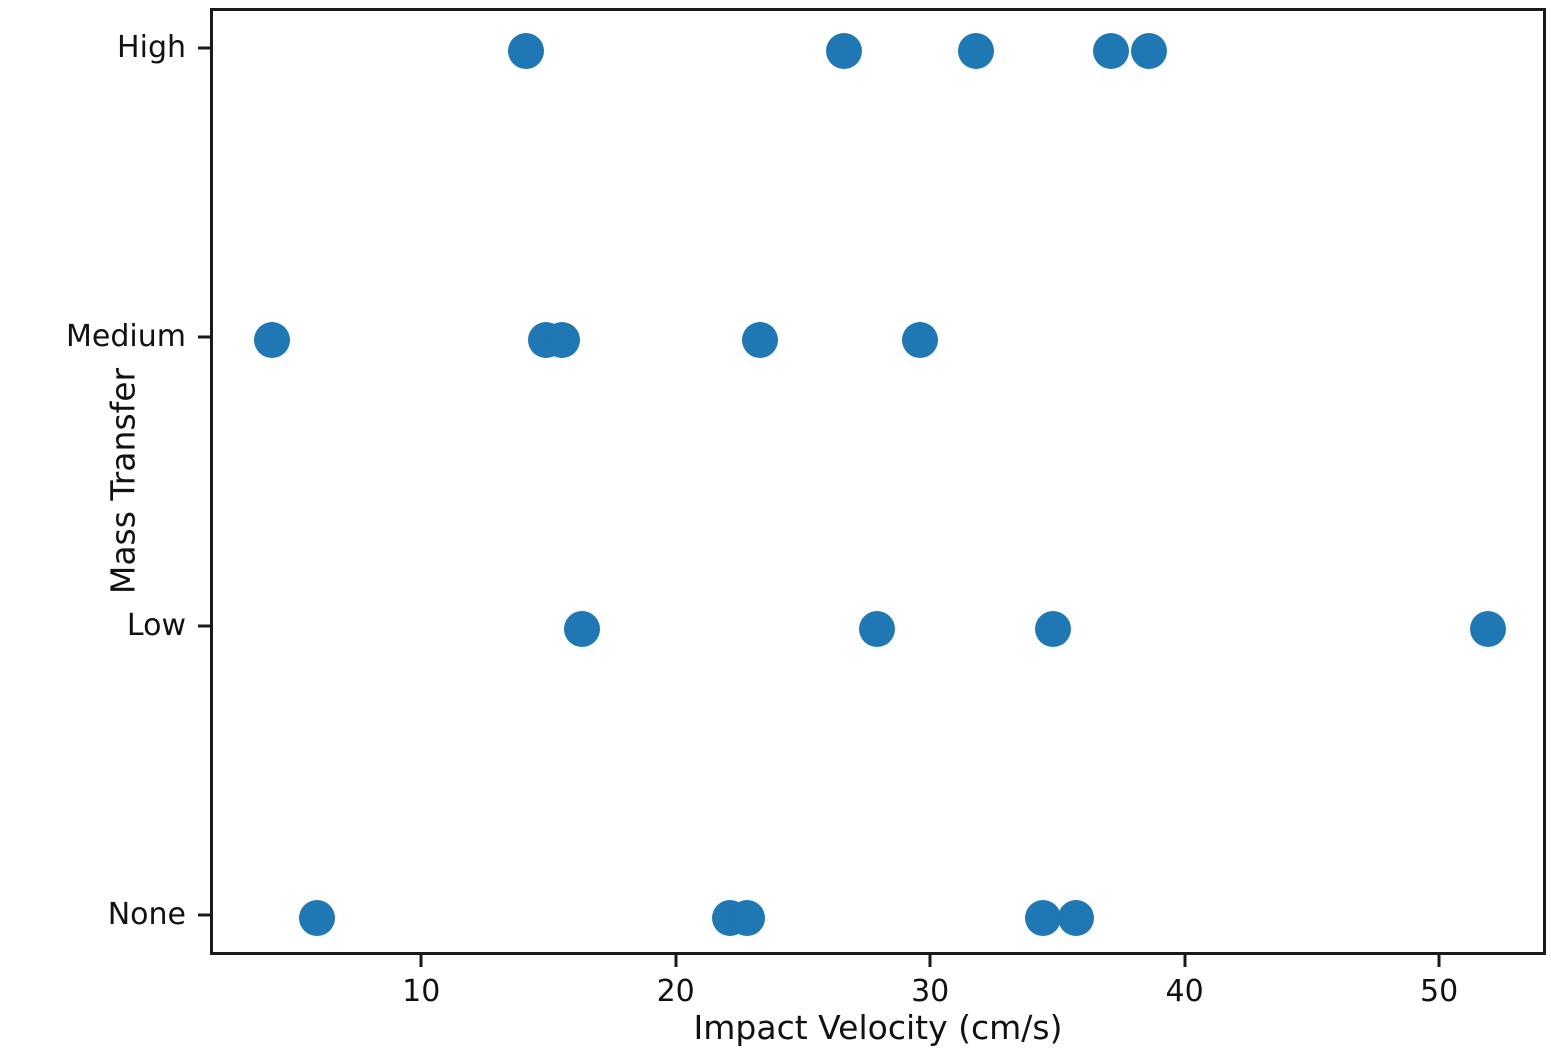 This screenshot has height=1063, width=1551. I want to click on y-axis-label: Mass Transfer, so click(123, 481).